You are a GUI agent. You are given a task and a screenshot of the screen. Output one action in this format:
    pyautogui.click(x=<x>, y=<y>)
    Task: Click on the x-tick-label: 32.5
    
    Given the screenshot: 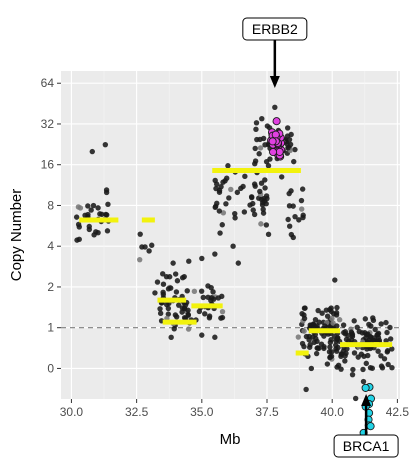 What is the action you would take?
    pyautogui.click(x=137, y=412)
    